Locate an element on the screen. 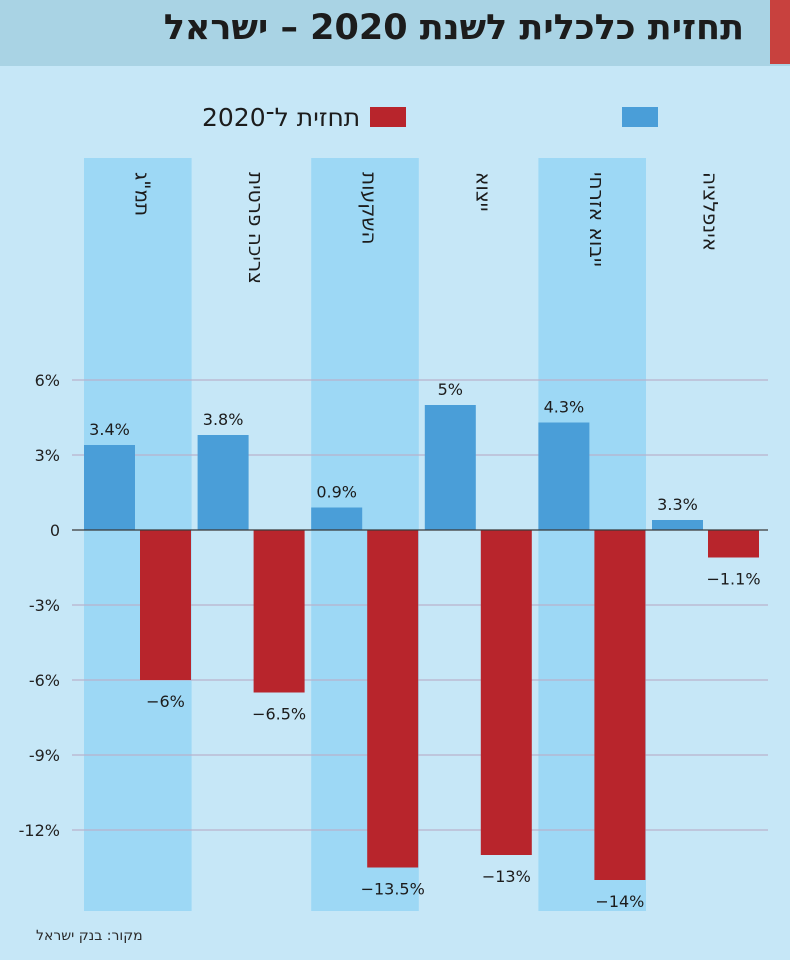  y-tick-label: -6% is located at coordinates (44, 680).